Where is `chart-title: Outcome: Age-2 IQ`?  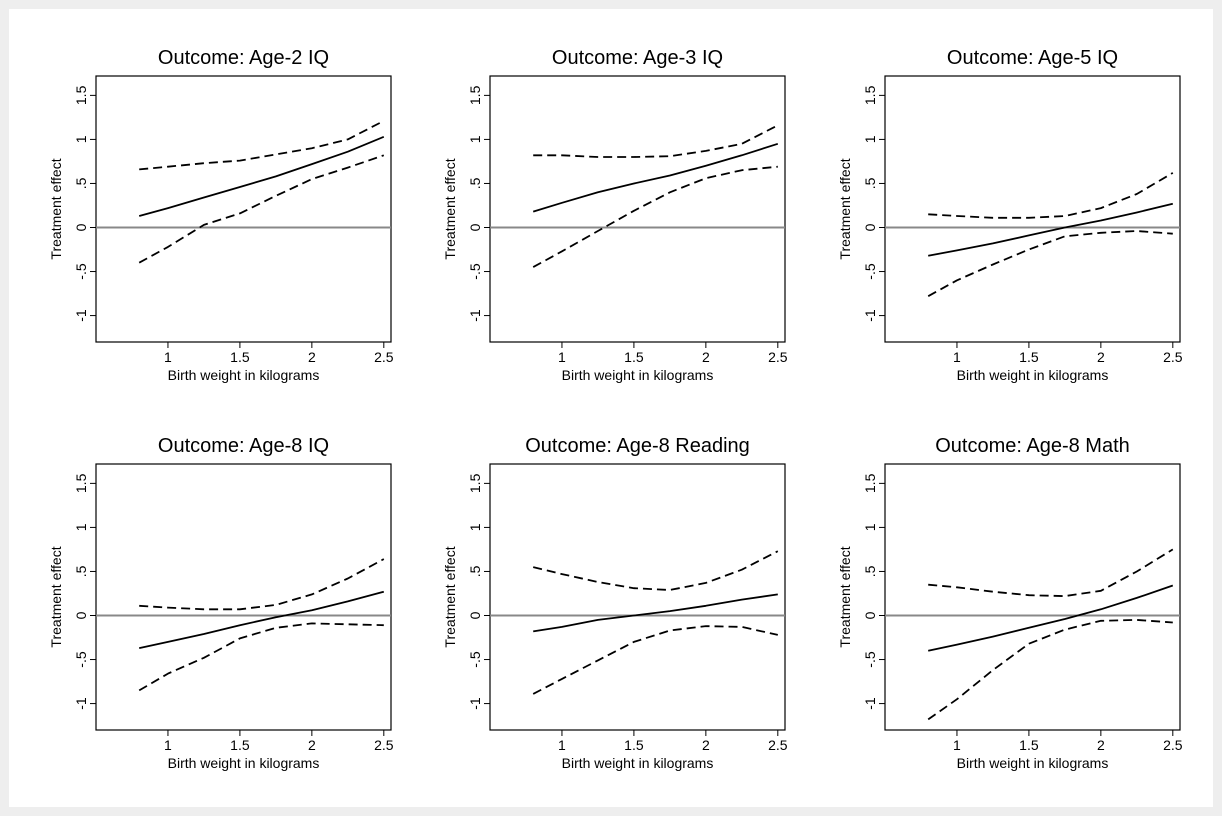
chart-title: Outcome: Age-2 IQ is located at coordinates (243, 58).